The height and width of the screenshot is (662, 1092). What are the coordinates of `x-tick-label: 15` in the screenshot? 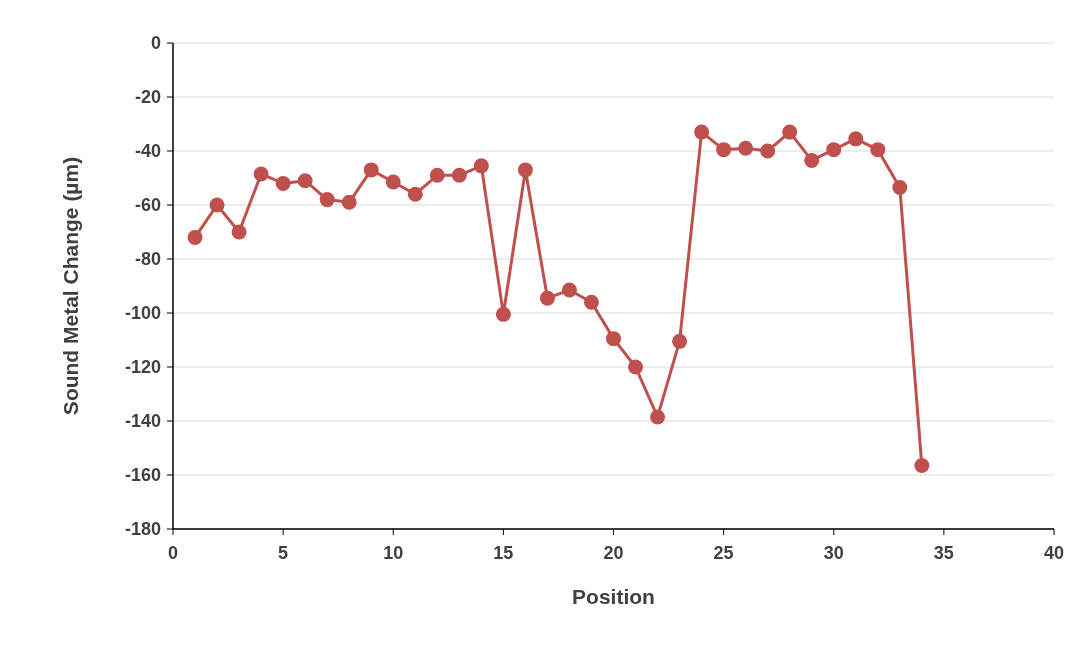 It's located at (503, 553).